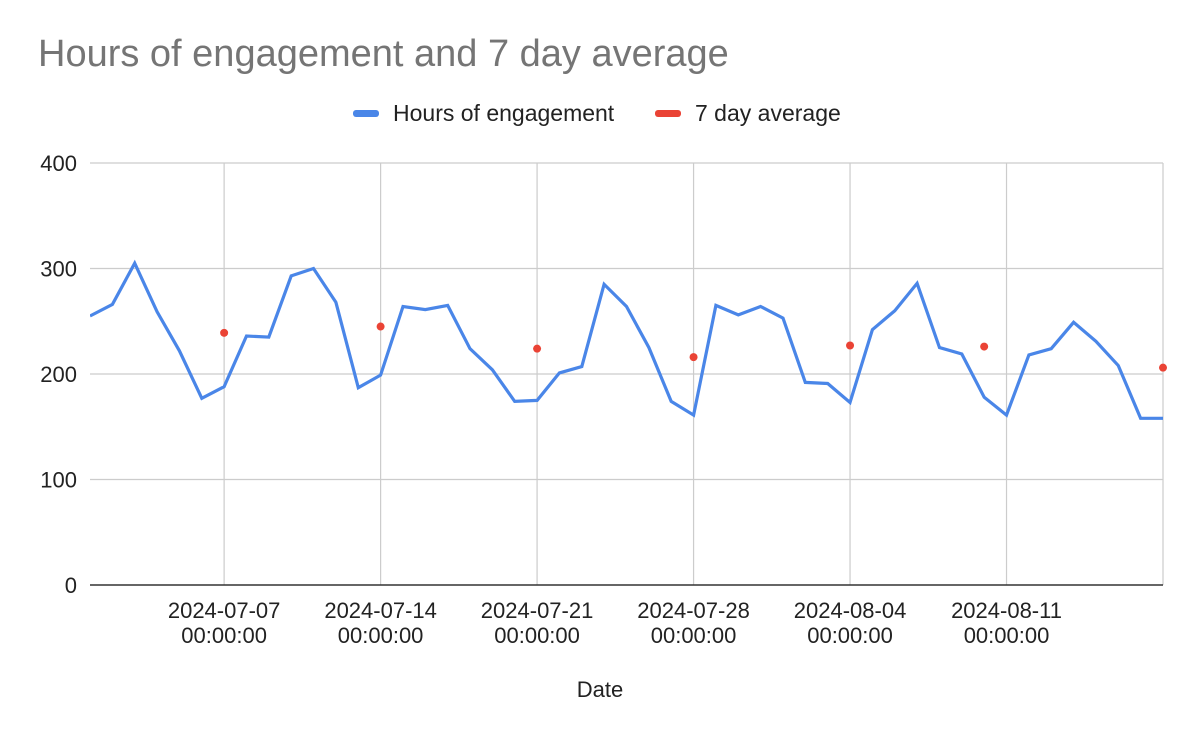 This screenshot has width=1200, height=742. I want to click on y-tick-label: 200, so click(58, 374).